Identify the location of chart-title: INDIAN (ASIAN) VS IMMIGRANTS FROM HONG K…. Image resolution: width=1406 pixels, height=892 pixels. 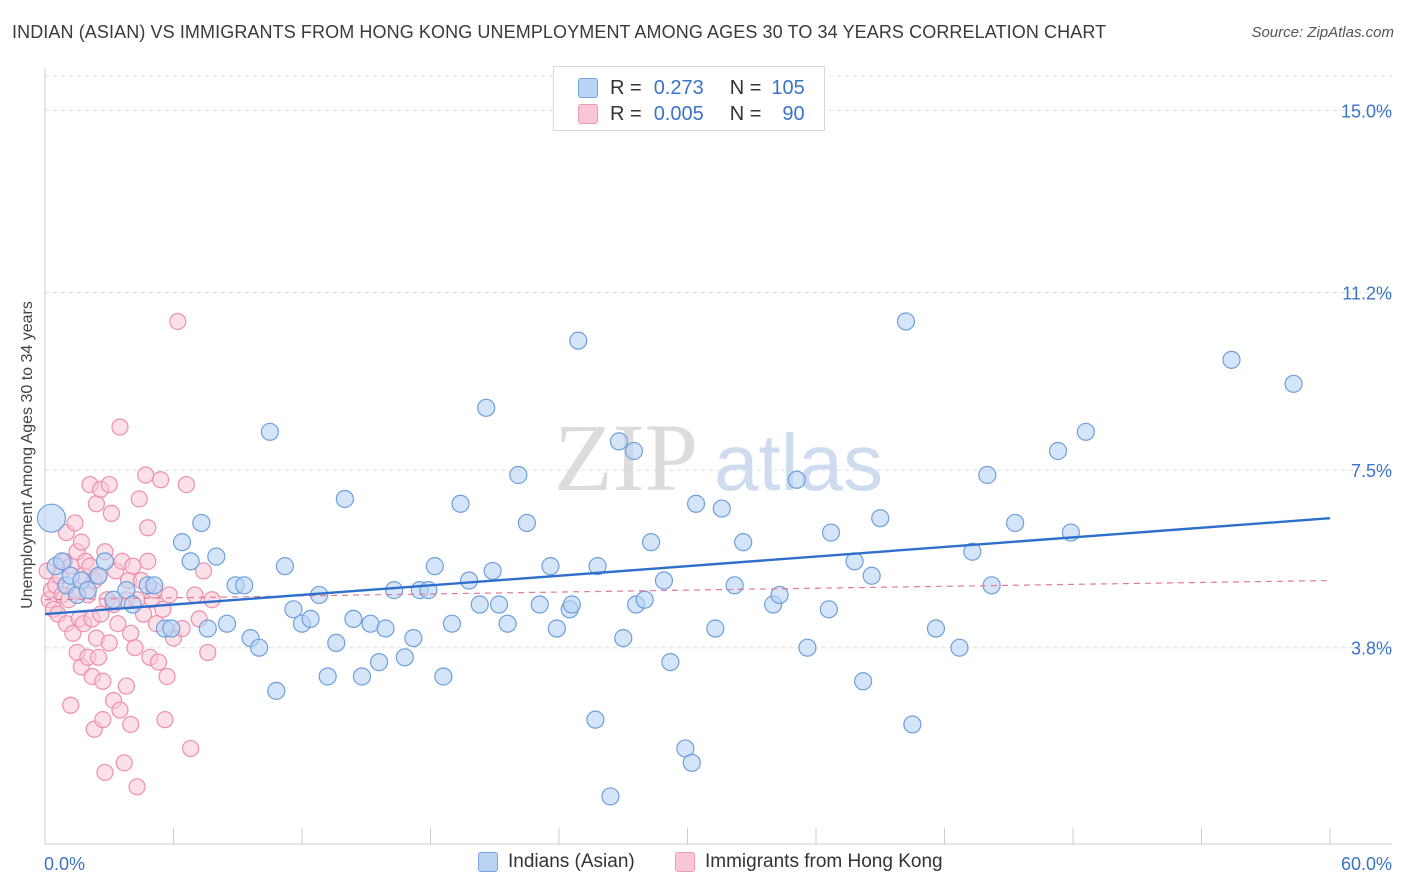
(559, 32).